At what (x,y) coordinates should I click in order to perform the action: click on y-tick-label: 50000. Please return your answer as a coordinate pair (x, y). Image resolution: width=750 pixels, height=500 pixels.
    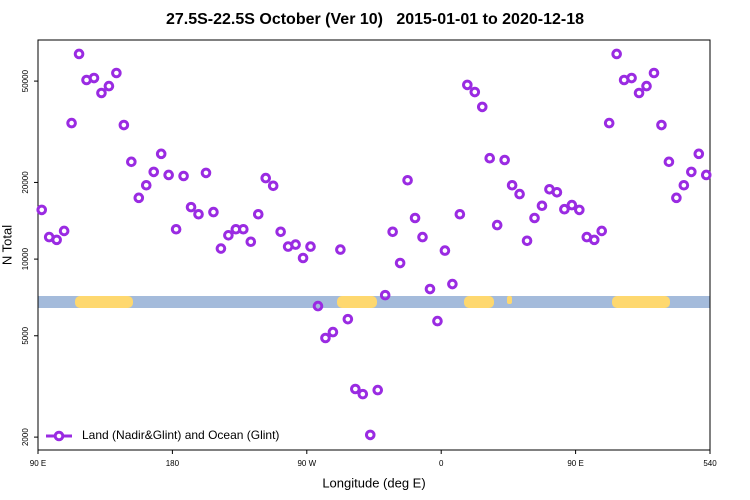
    Looking at the image, I should click on (25, 80).